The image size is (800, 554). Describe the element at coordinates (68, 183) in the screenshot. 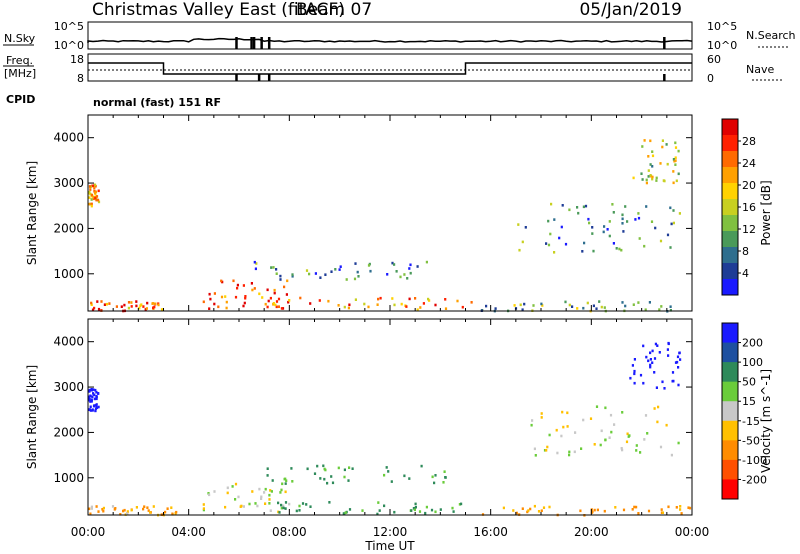

I see `y-tick-label: 3000` at that location.